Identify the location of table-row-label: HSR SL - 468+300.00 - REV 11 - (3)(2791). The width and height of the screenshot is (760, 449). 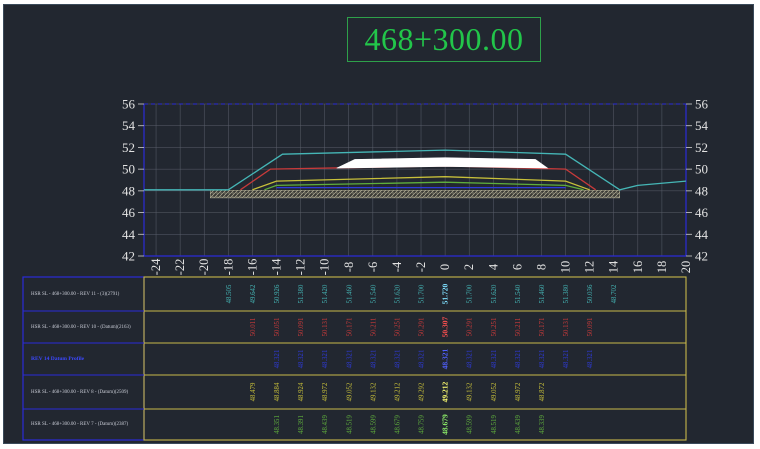
(75, 294).